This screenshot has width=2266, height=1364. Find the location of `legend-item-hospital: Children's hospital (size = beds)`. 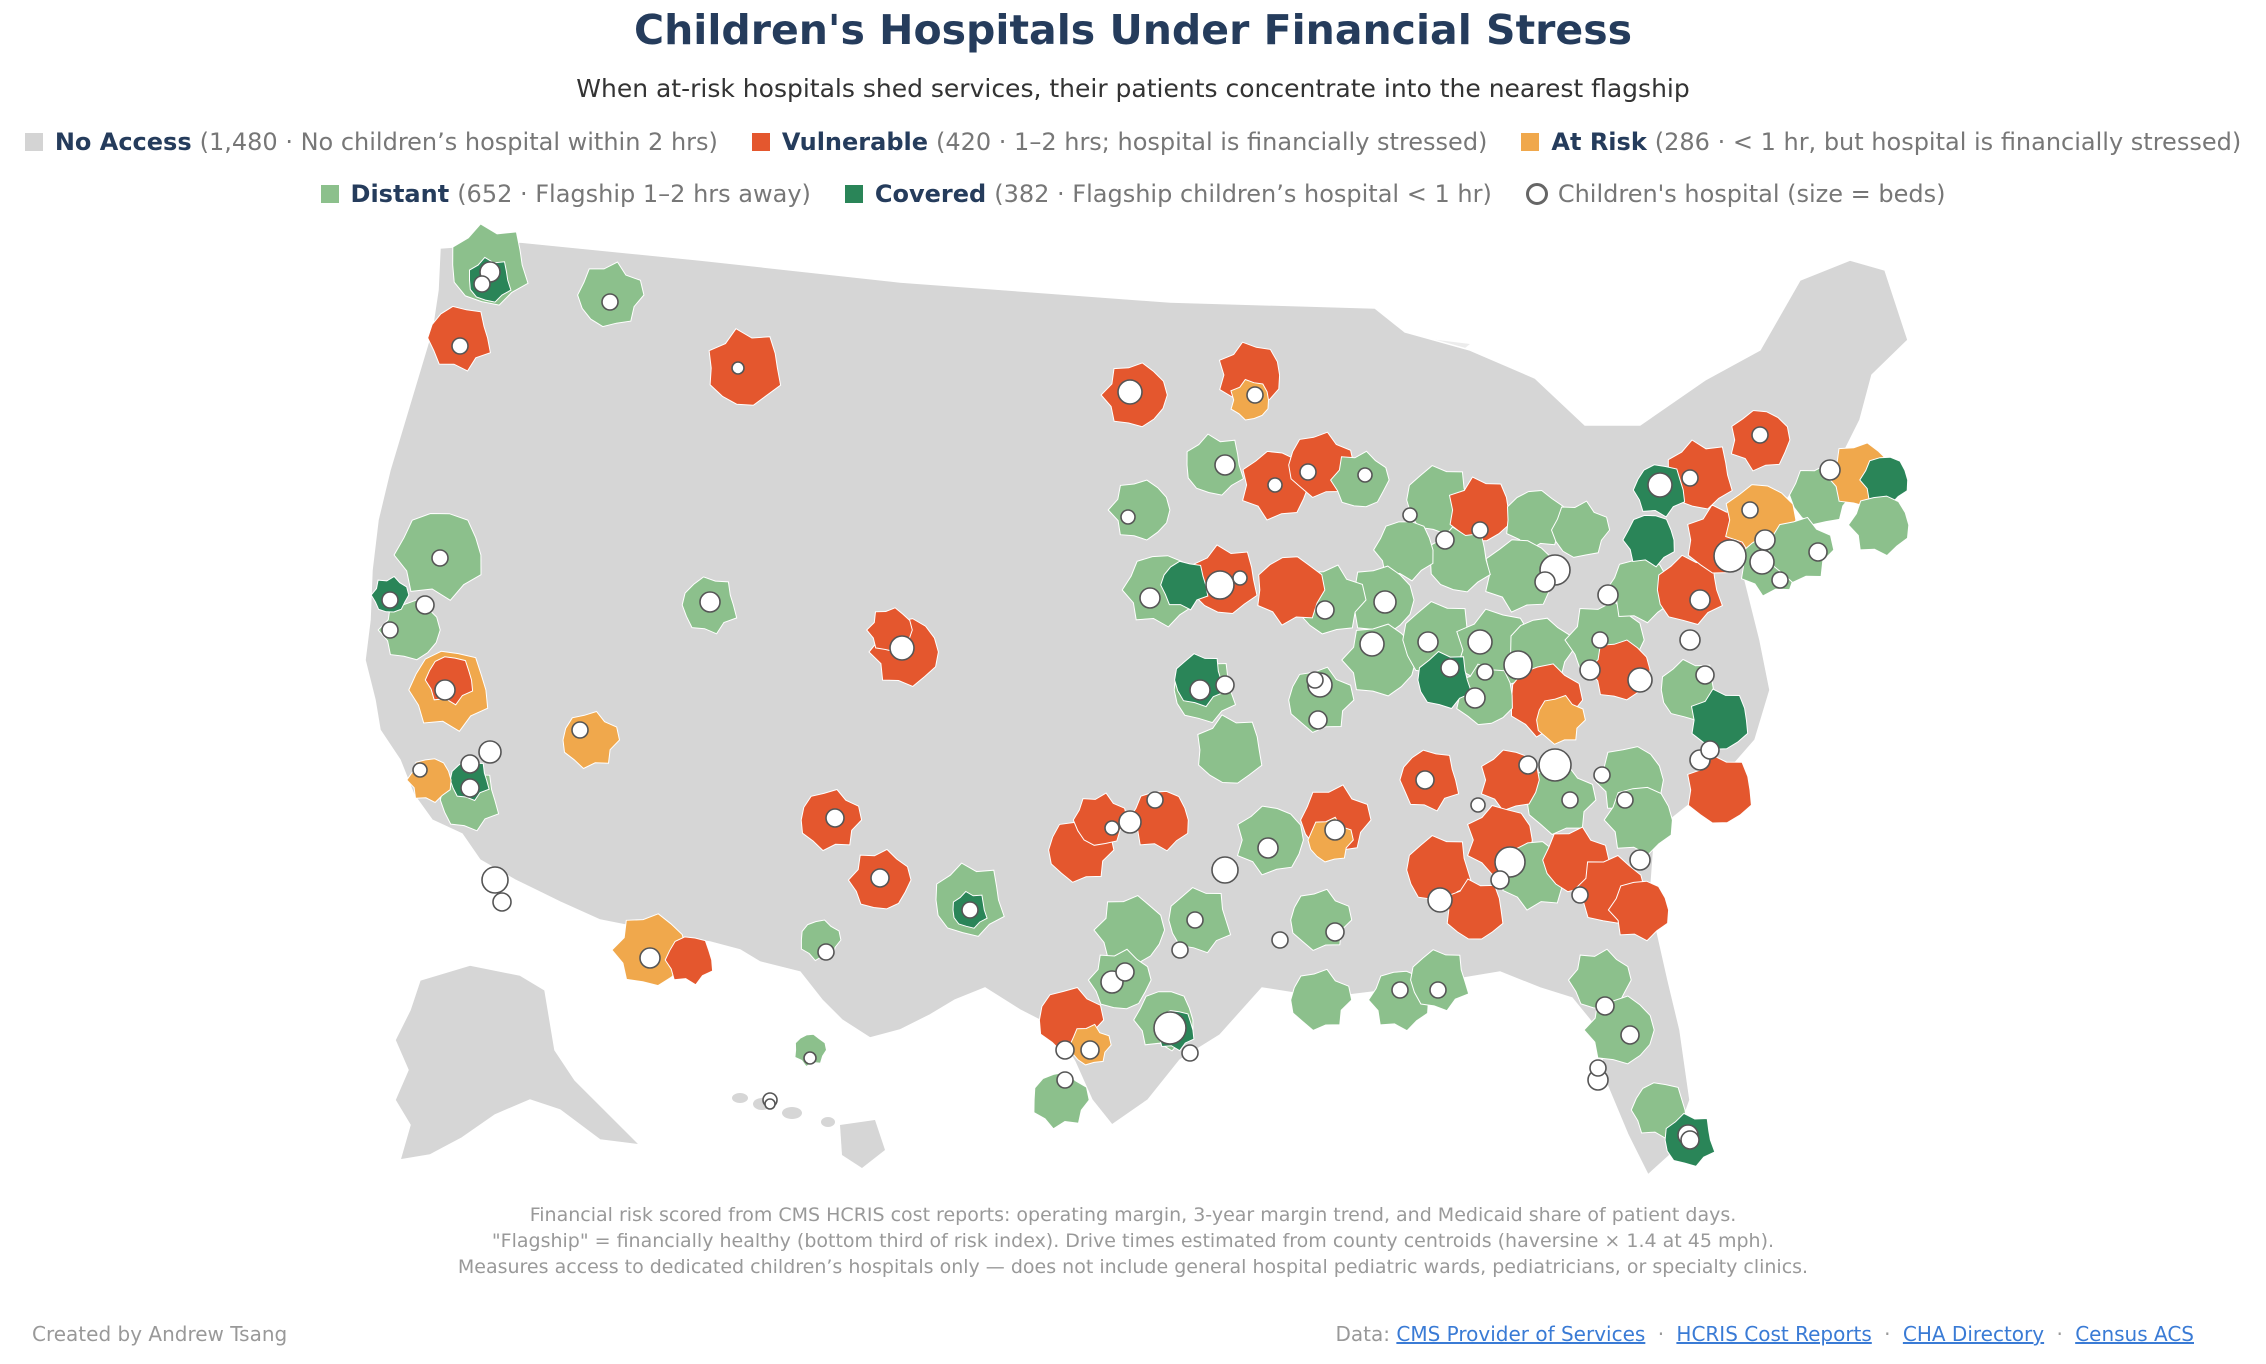

legend-item-hospital: Children's hospital (size = beds) is located at coordinates (1735, 194).